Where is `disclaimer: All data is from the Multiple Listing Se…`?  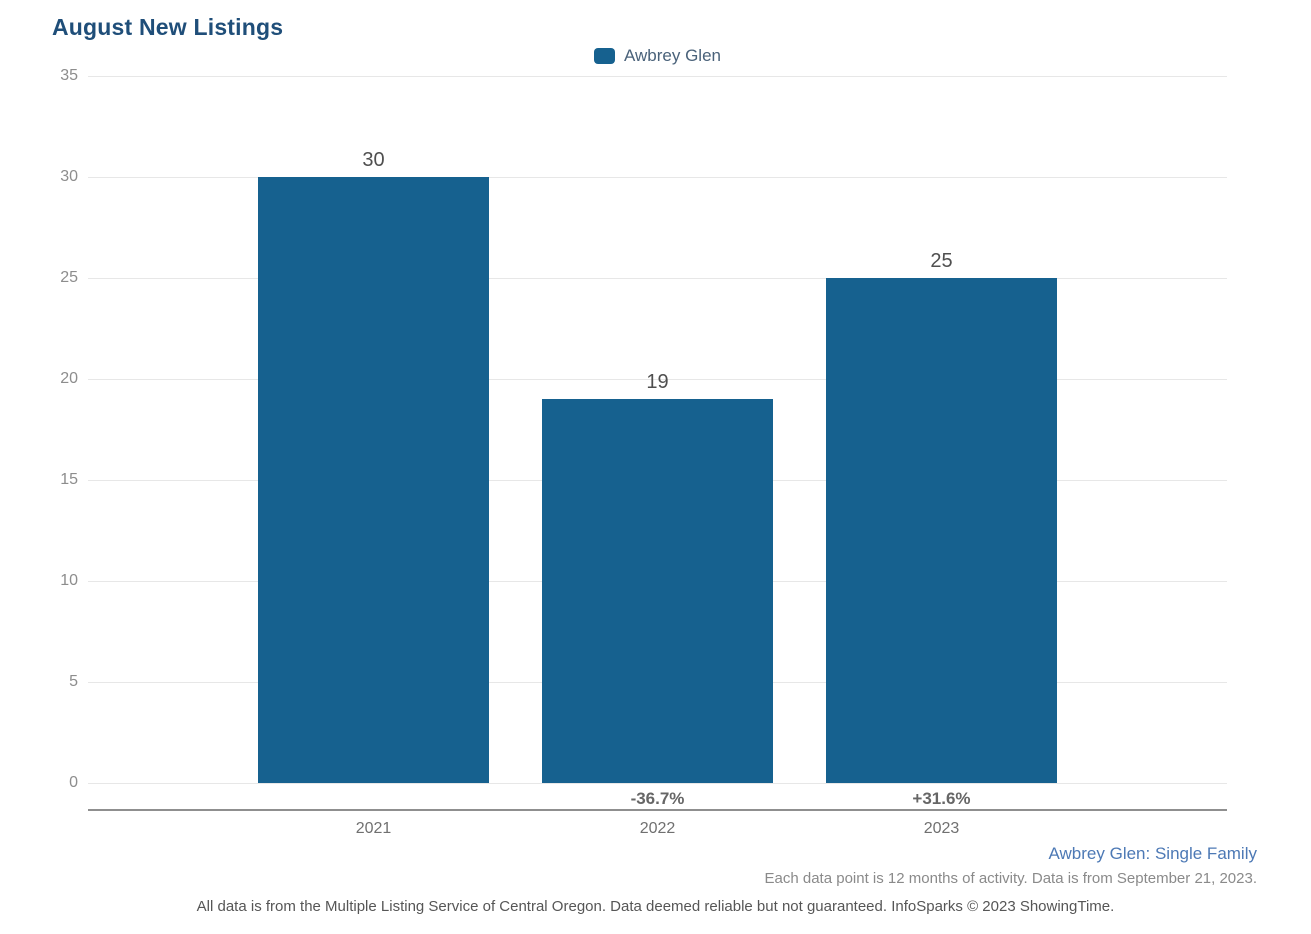
disclaimer: All data is from the Multiple Listing Se… is located at coordinates (655, 906).